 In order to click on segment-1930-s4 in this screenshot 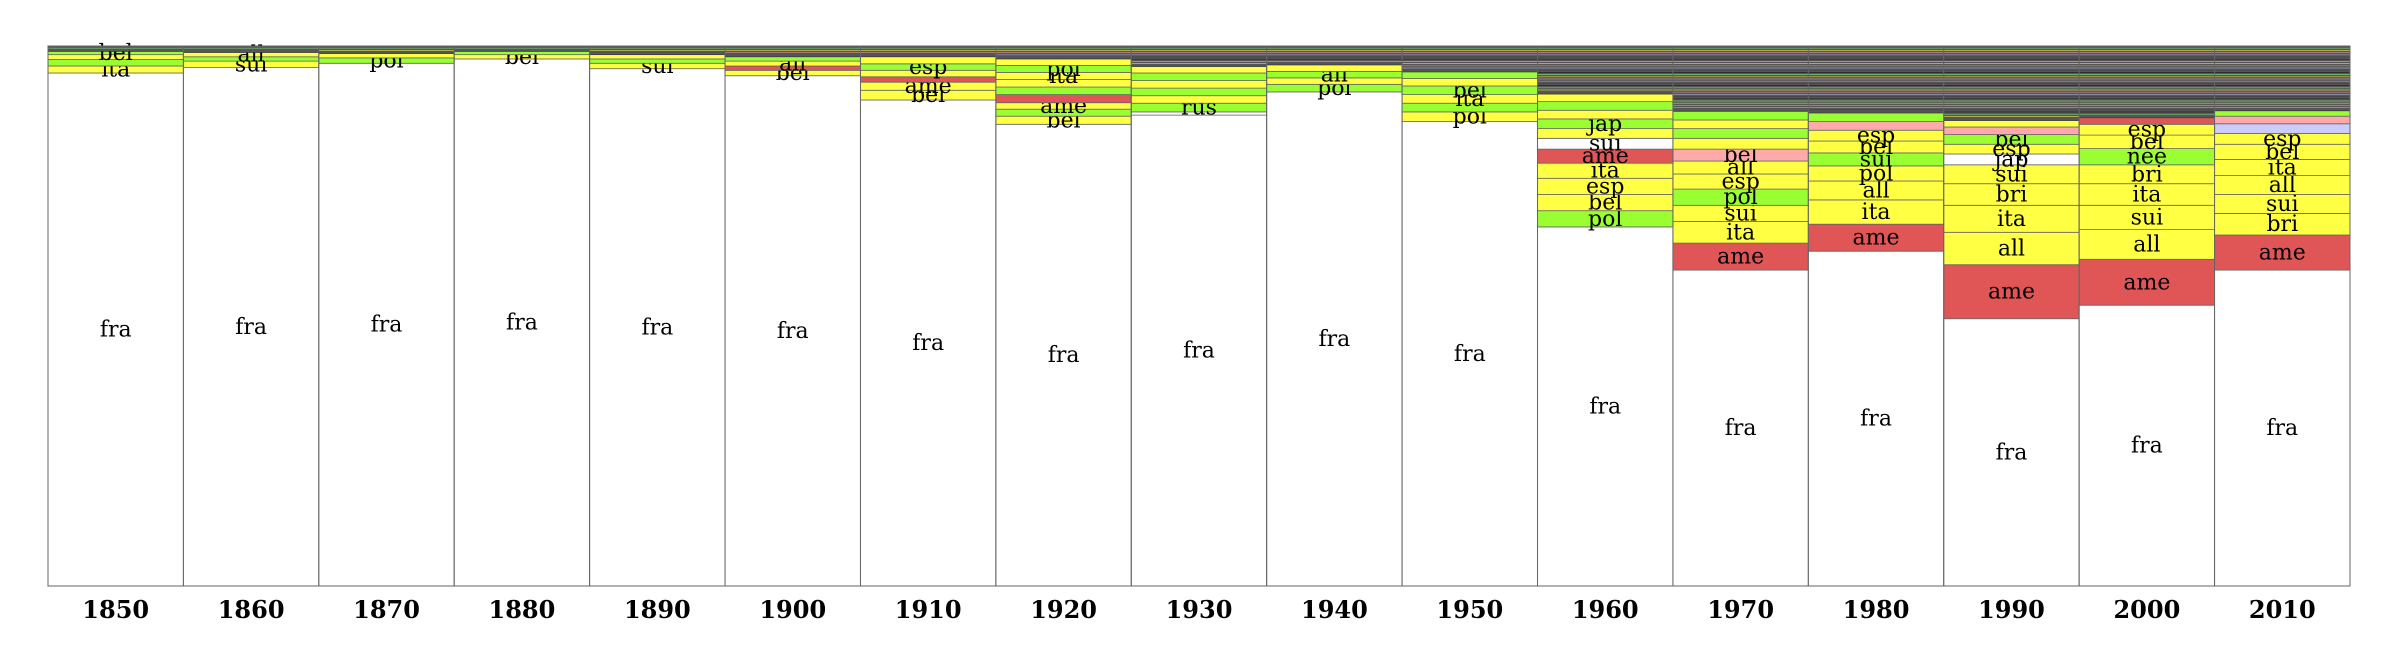, I will do `click(1199, 92)`.